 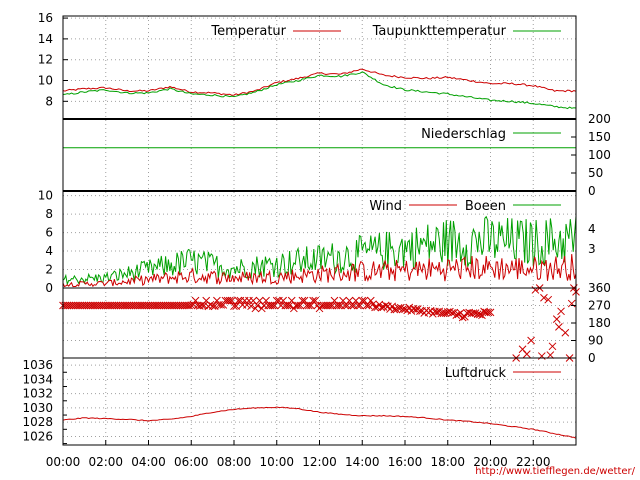 What do you see at coordinates (447, 462) in the screenshot?
I see `x-tick-label: 18:00` at bounding box center [447, 462].